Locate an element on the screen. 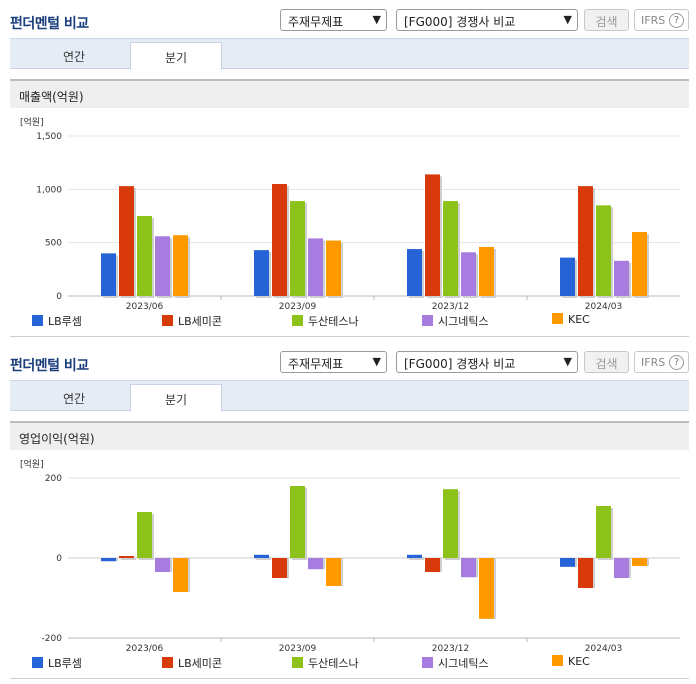 The image size is (696, 684). x-tick-label: 2023/06 is located at coordinates (145, 307).